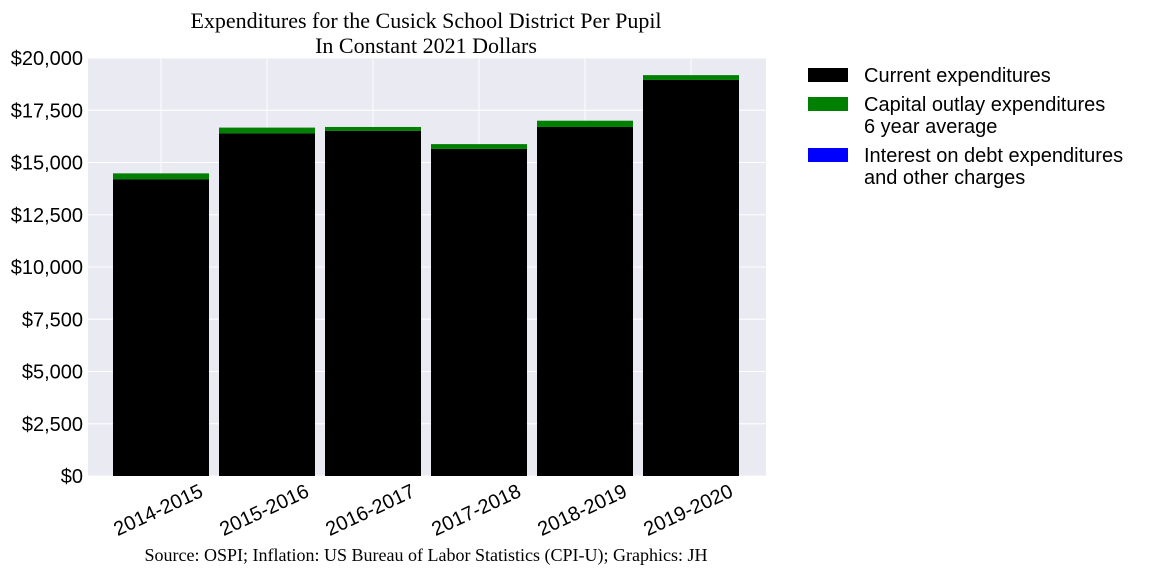 The image size is (1152, 576). Describe the element at coordinates (691, 277) in the screenshot. I see `bar-segment-2019-2020-s0` at that location.